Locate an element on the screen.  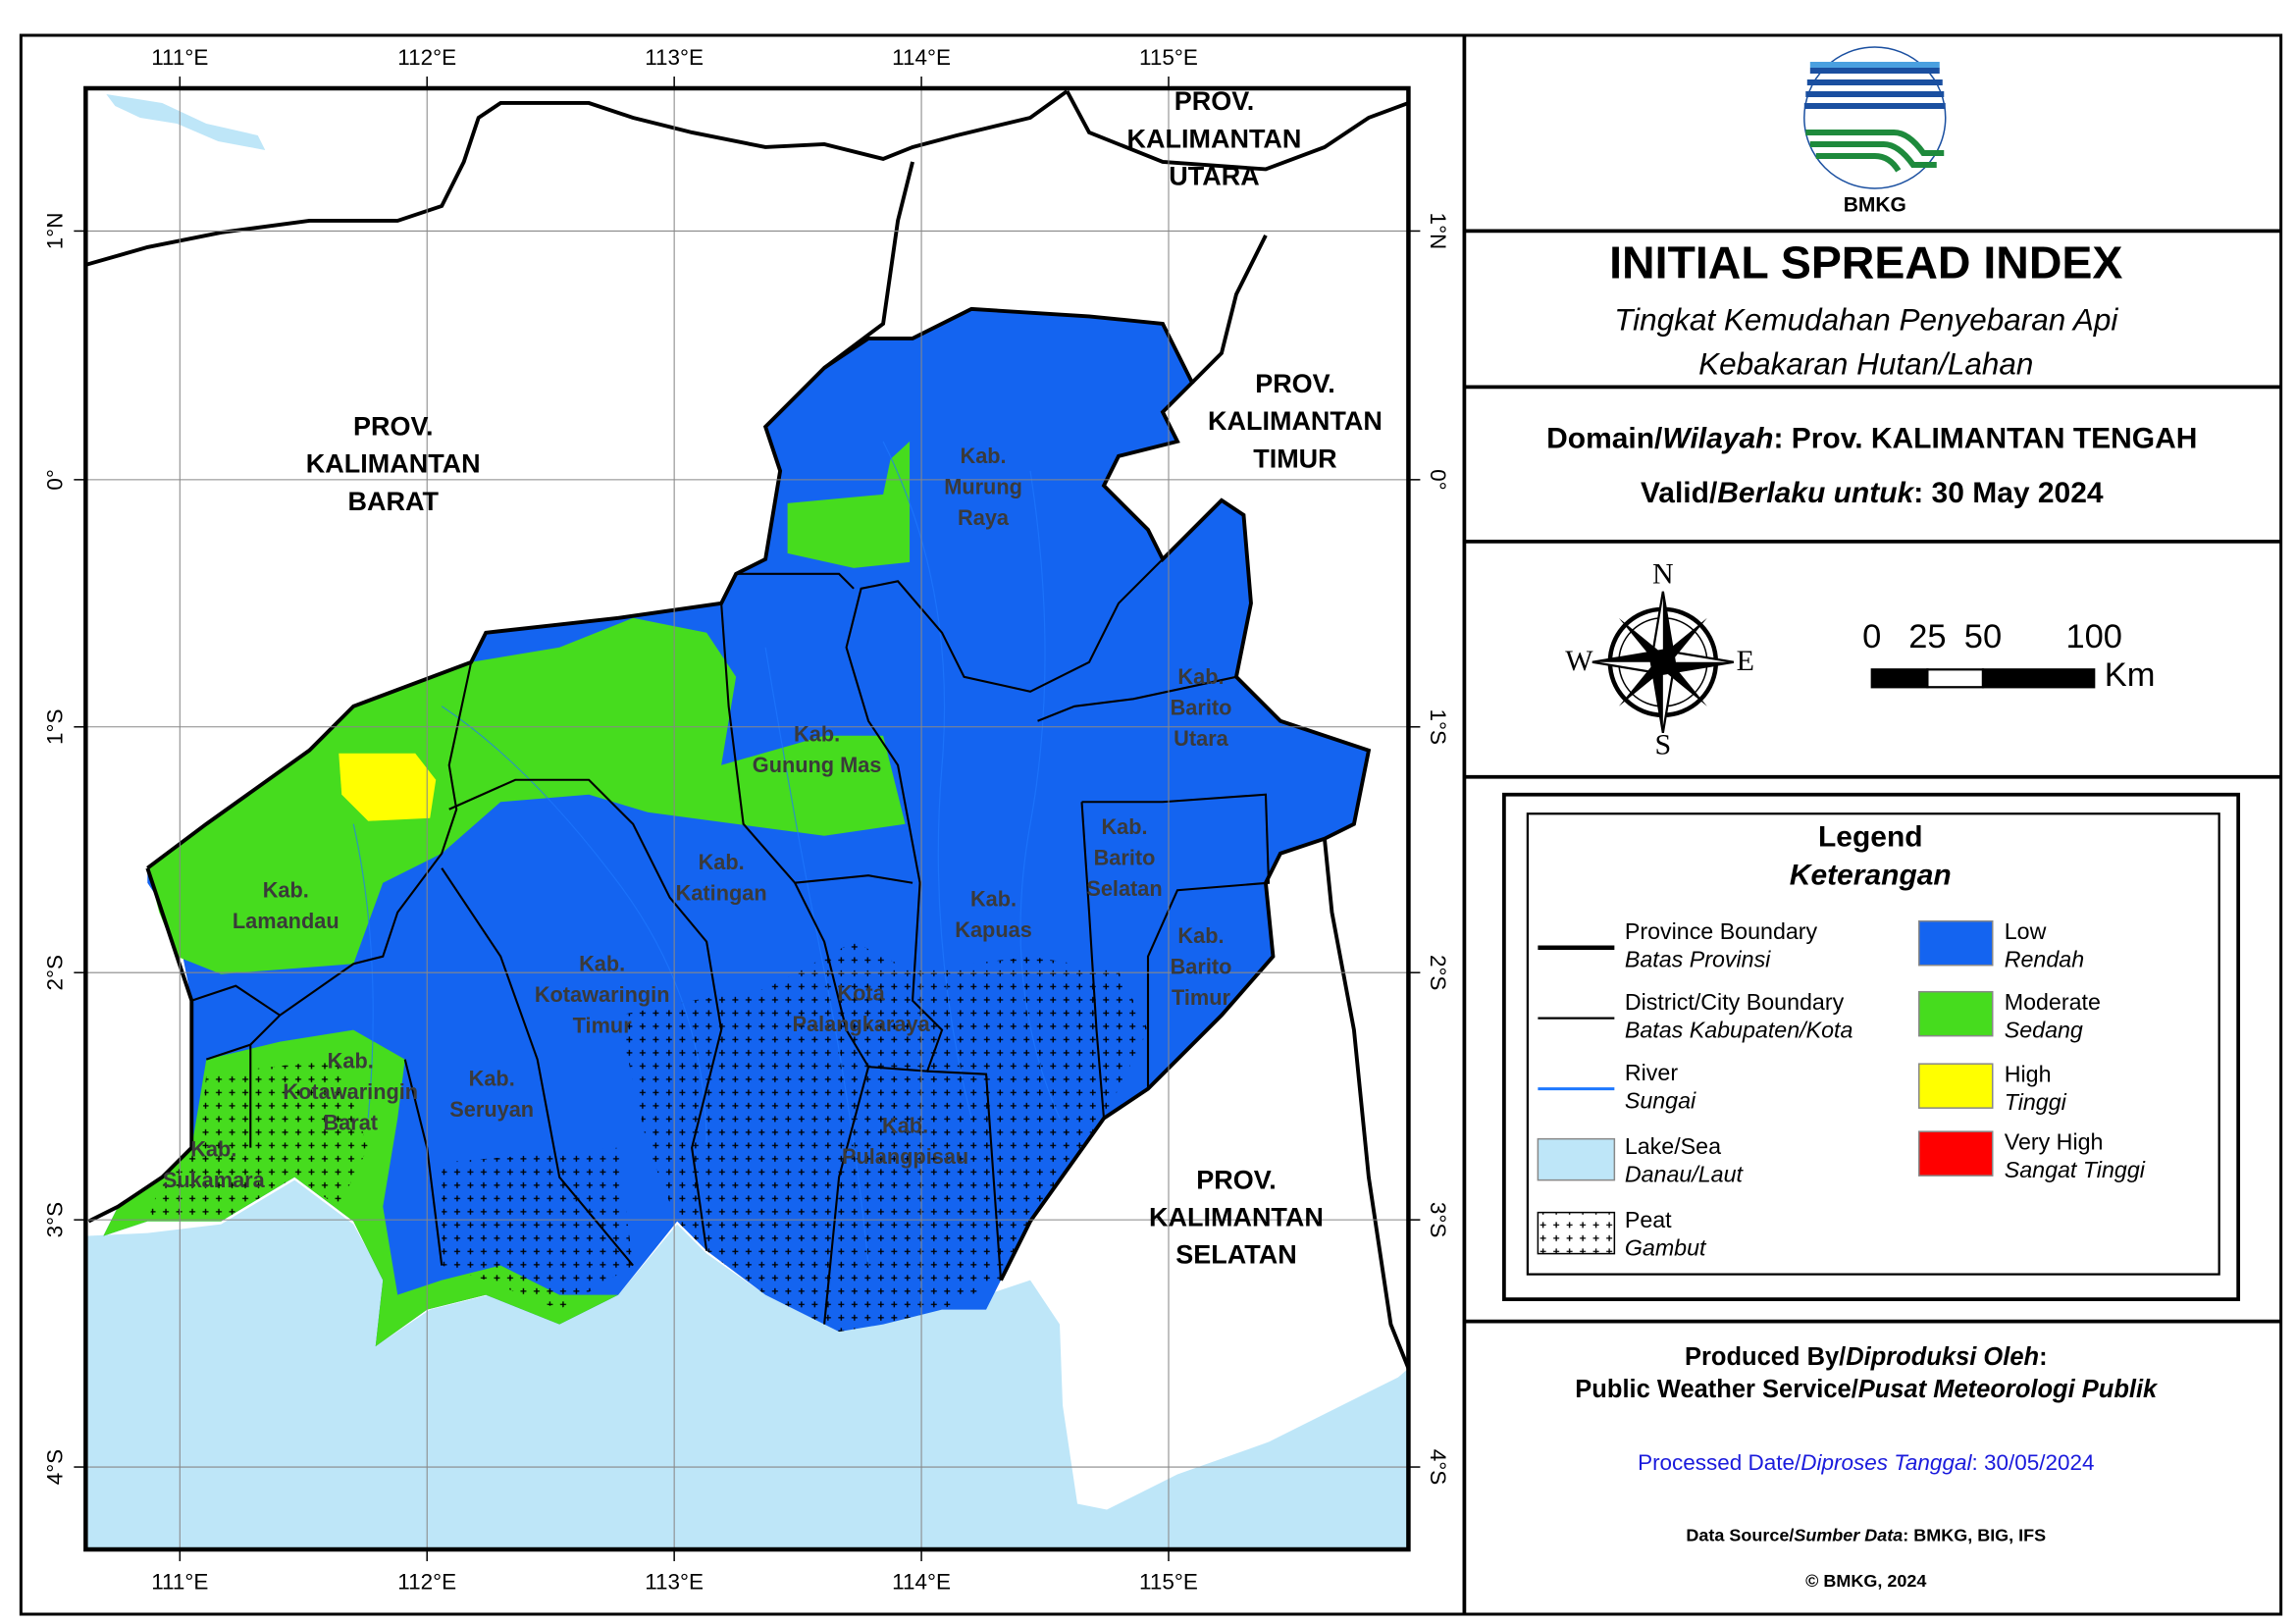
text-part: Wilayah is located at coordinates (1717, 438).